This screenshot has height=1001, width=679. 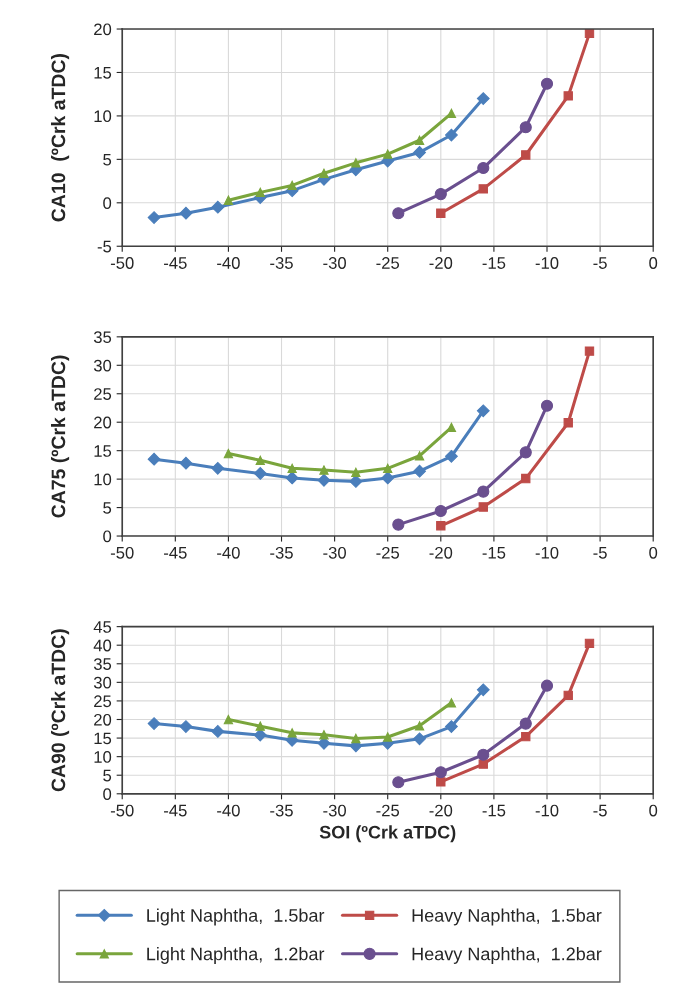 I want to click on y-tick-label: -5, so click(x=104, y=246).